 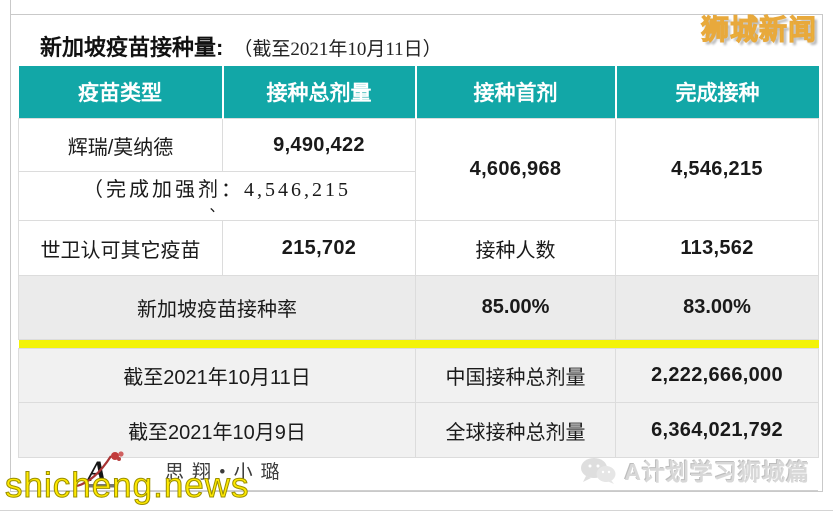 I want to click on cell-who-total: 215,702, so click(x=319, y=248).